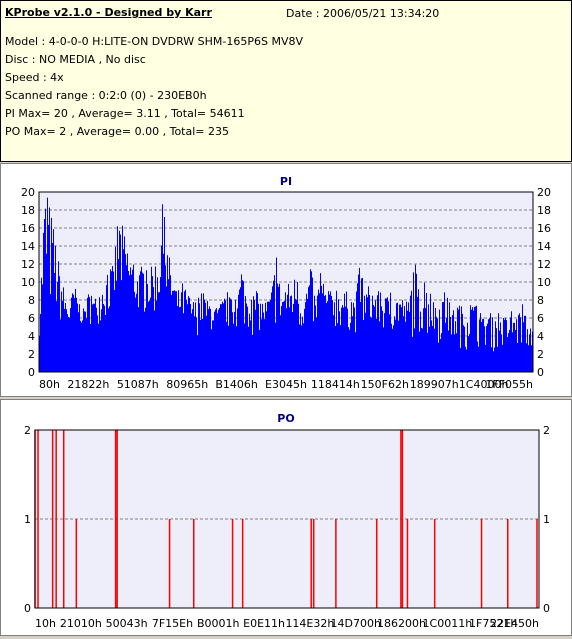 The width and height of the screenshot is (572, 639). Describe the element at coordinates (28, 210) in the screenshot. I see `y-tick-left: 18` at that location.